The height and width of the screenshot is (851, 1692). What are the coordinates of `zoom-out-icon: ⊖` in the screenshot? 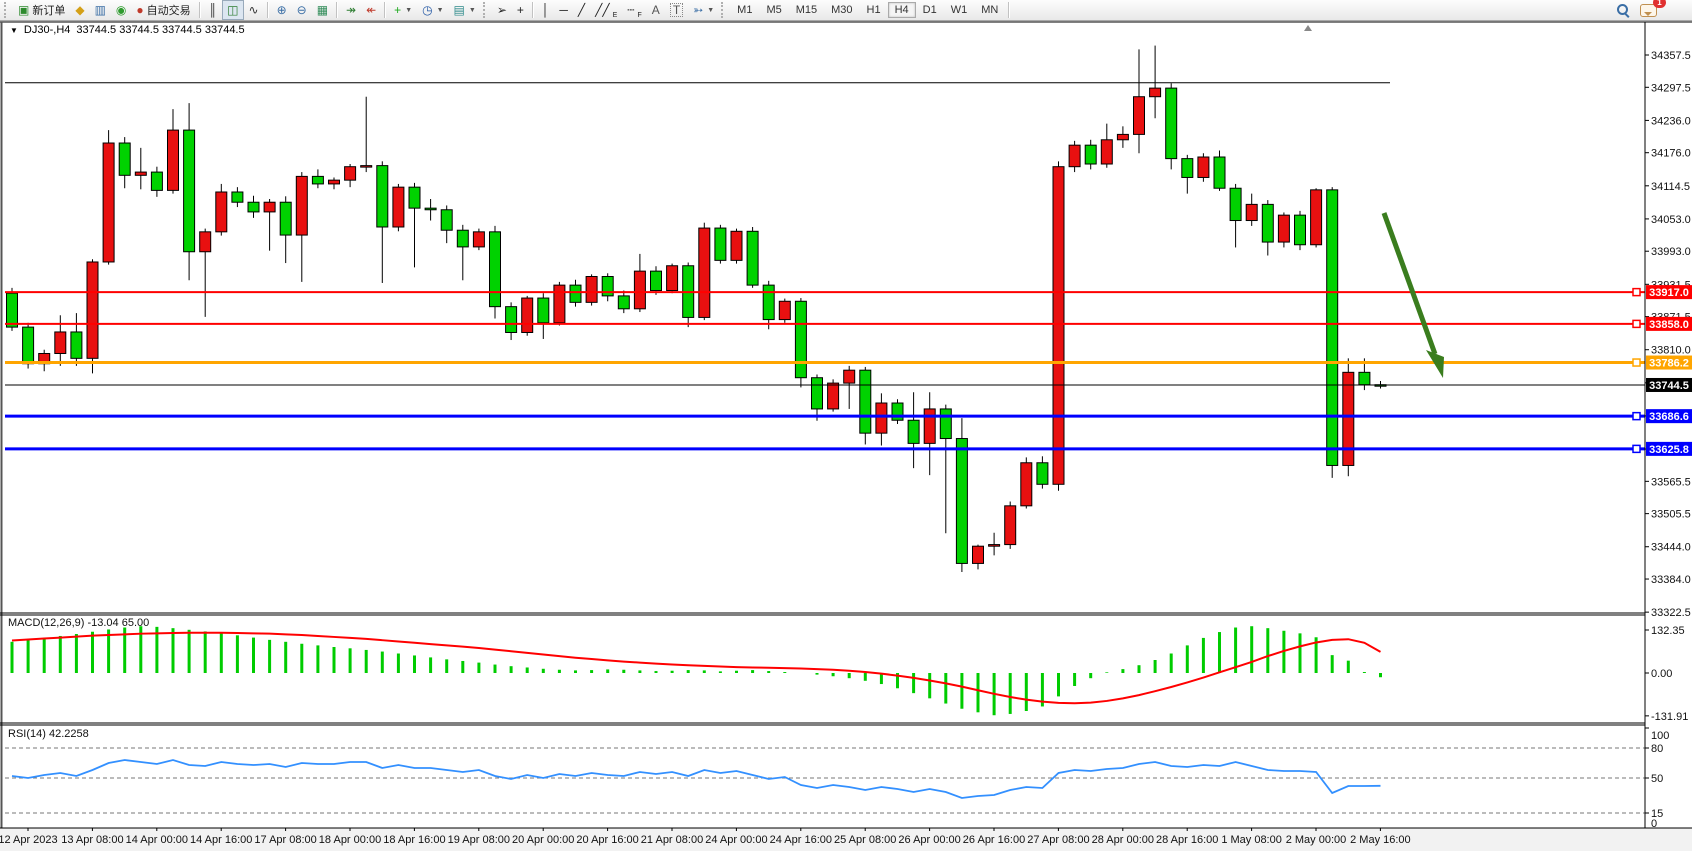 It's located at (302, 10).